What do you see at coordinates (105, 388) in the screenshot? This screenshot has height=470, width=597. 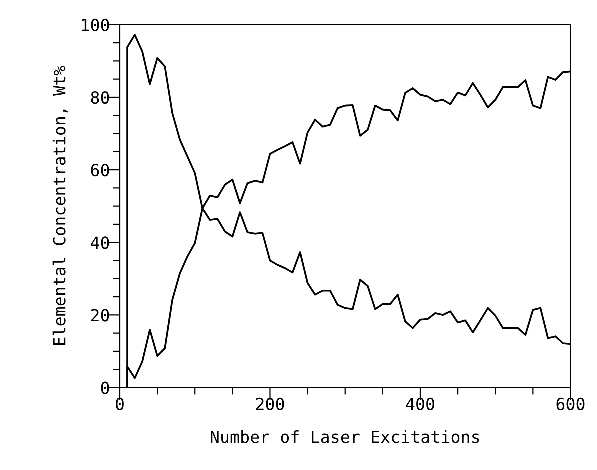 I see `y-tick-label: 0` at bounding box center [105, 388].